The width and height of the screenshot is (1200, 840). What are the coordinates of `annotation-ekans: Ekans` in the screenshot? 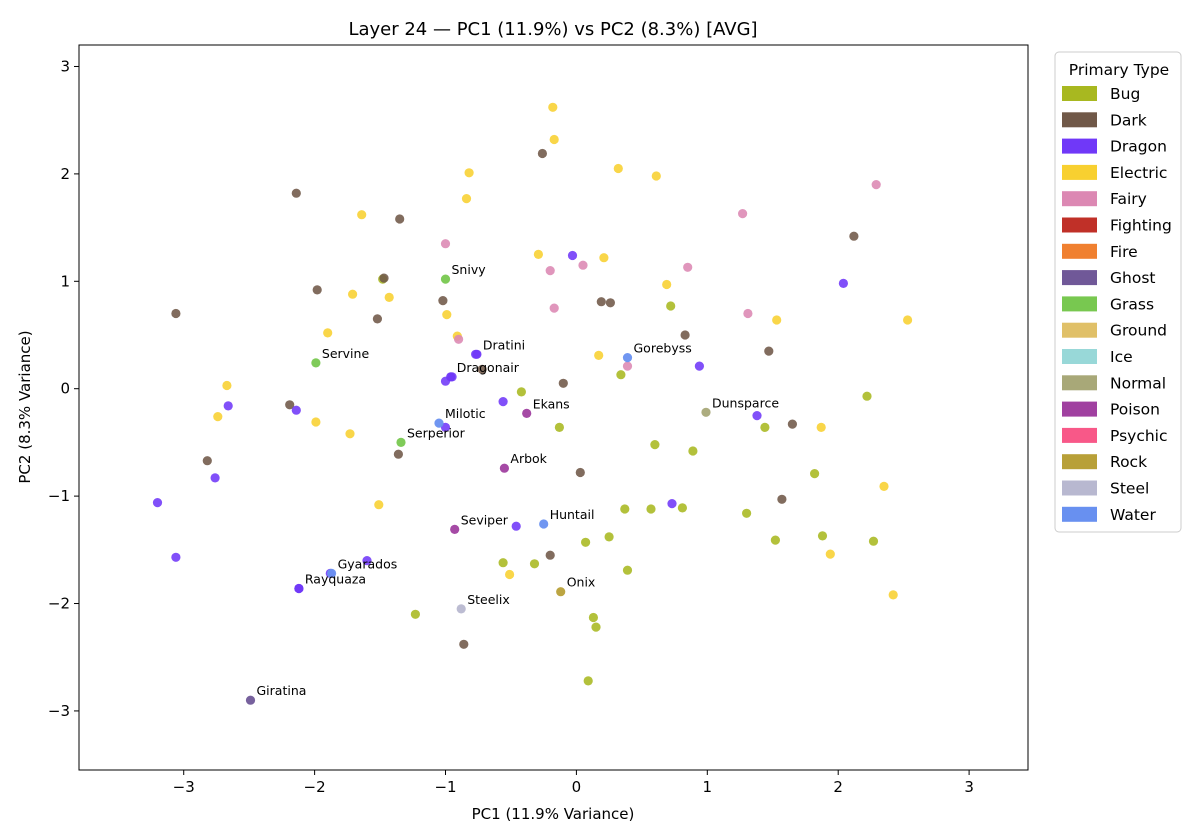 It's located at (551, 403).